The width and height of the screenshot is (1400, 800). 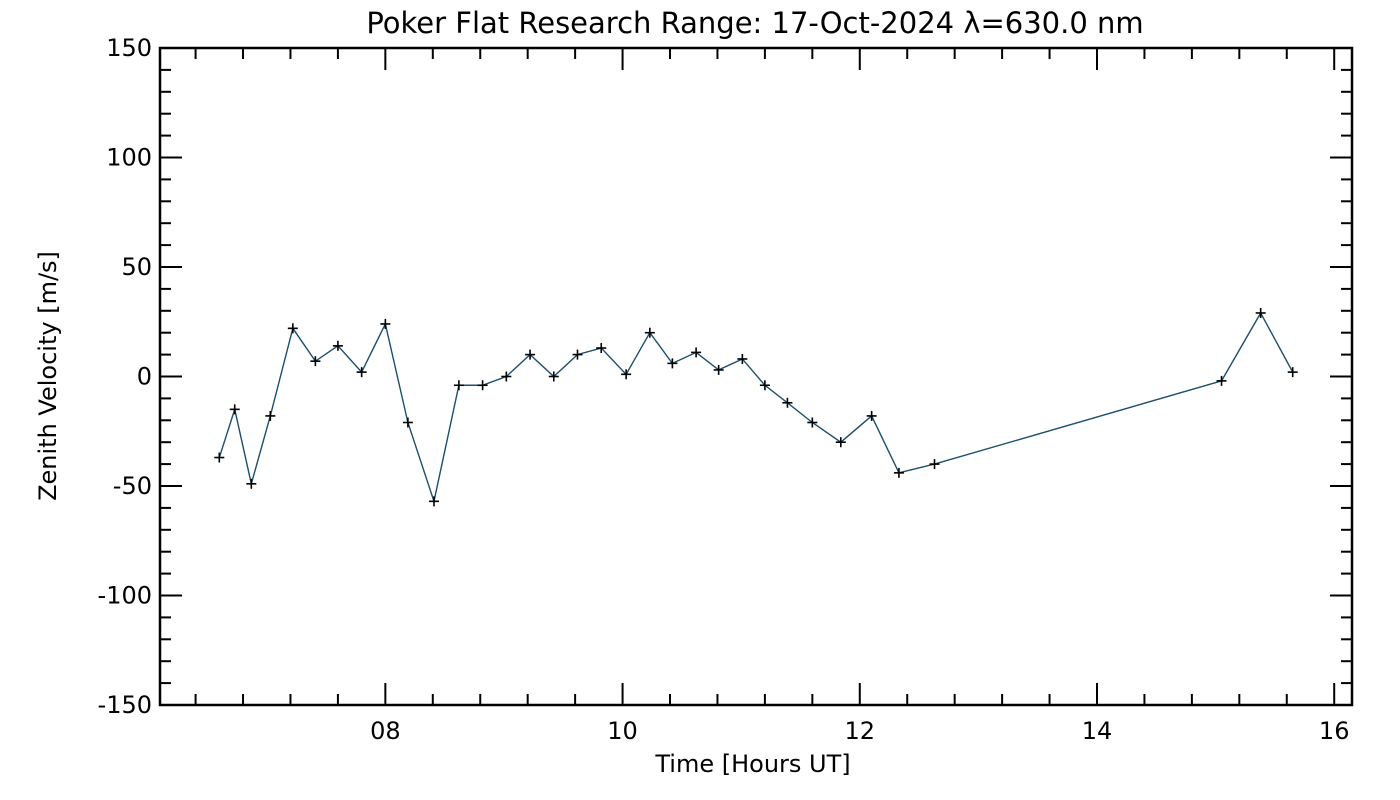 I want to click on x-tick-label: 14, so click(x=1097, y=731).